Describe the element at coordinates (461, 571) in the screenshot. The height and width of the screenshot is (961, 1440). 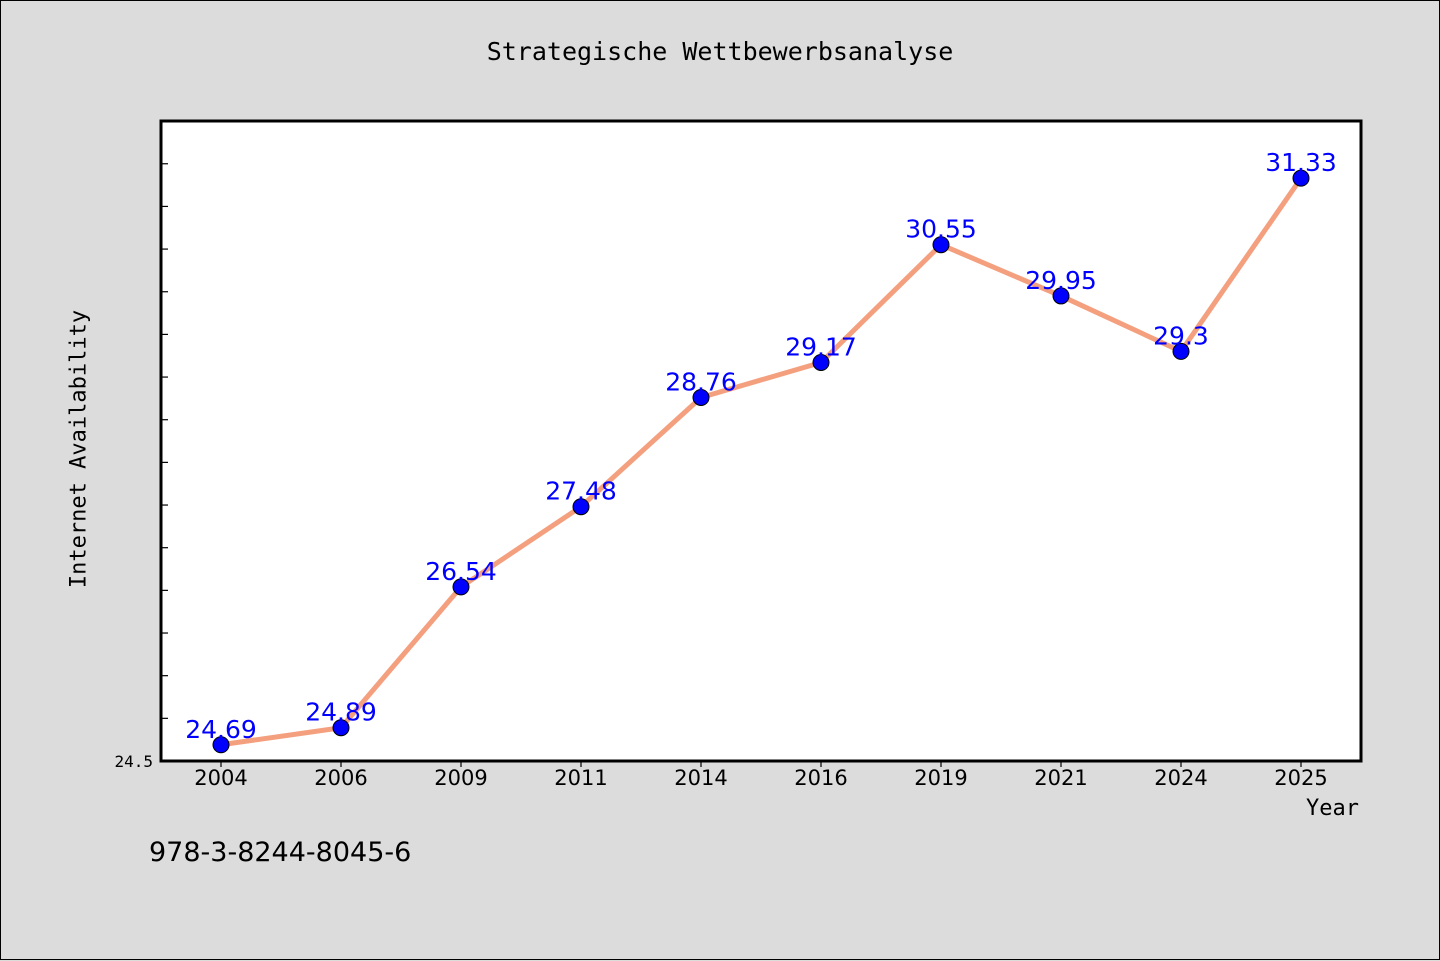
I see `data-label: 26.54` at that location.